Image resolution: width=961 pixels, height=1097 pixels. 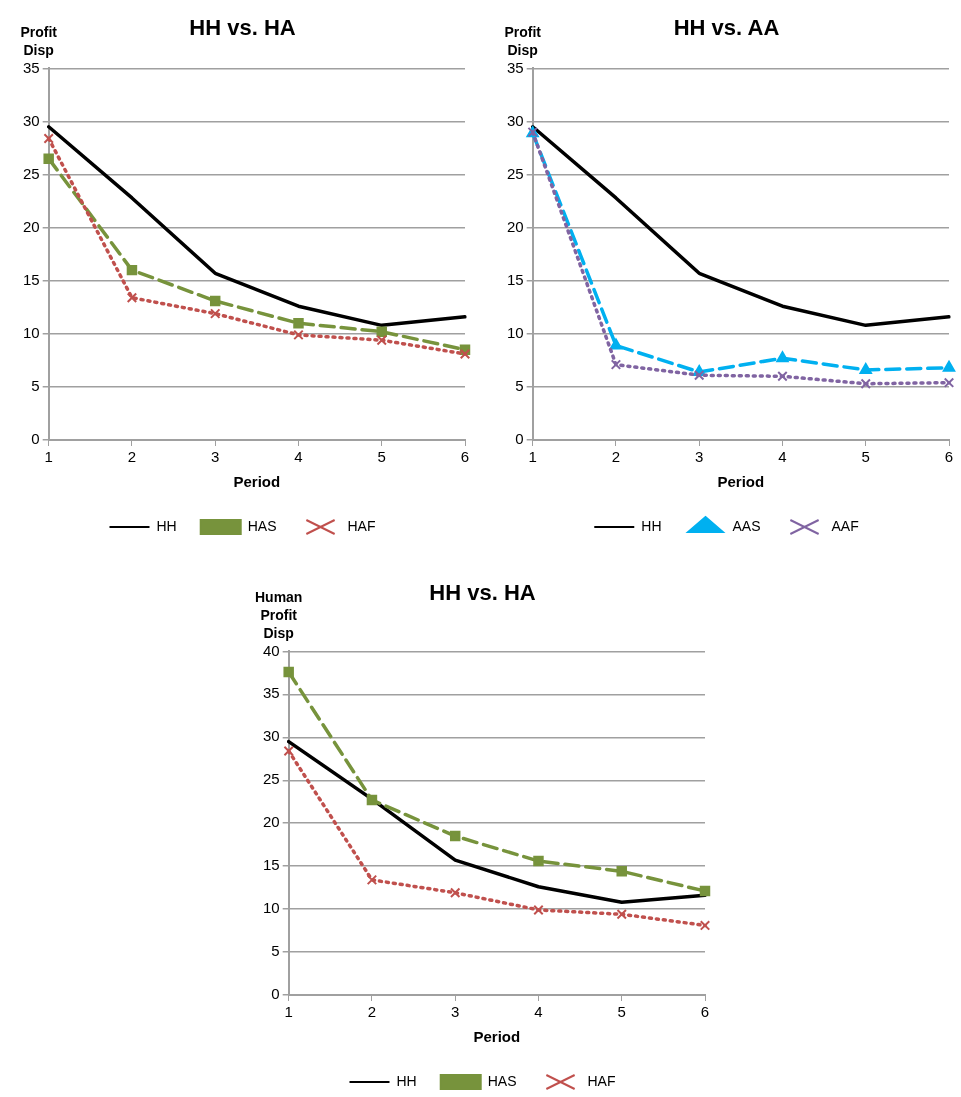 I want to click on chart-title: HH vs. AA, so click(x=726, y=28).